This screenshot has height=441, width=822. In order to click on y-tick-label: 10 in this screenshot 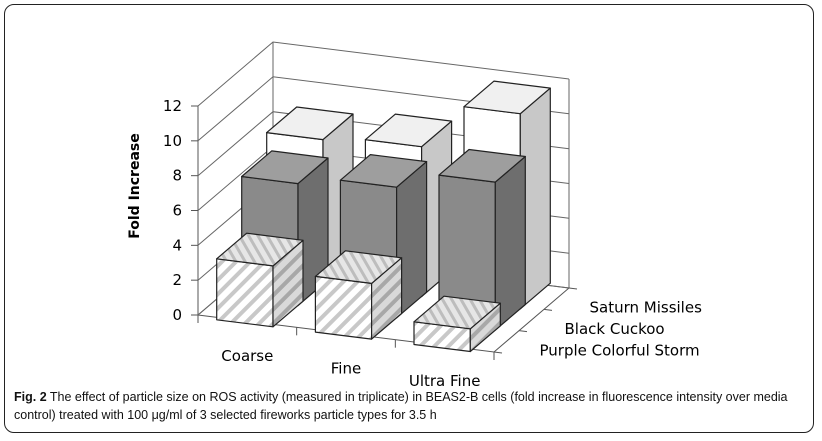, I will do `click(172, 141)`.